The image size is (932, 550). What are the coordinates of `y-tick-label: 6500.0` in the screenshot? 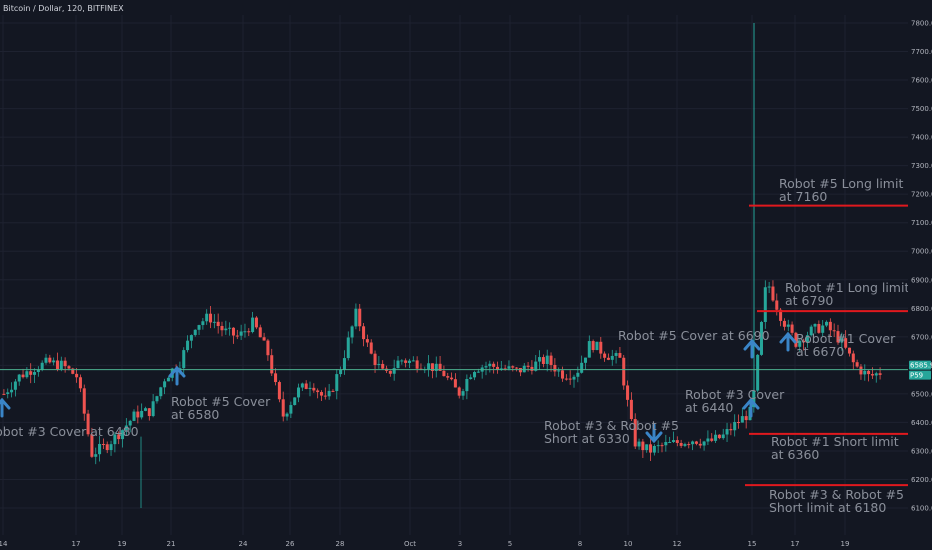 It's located at (921, 394).